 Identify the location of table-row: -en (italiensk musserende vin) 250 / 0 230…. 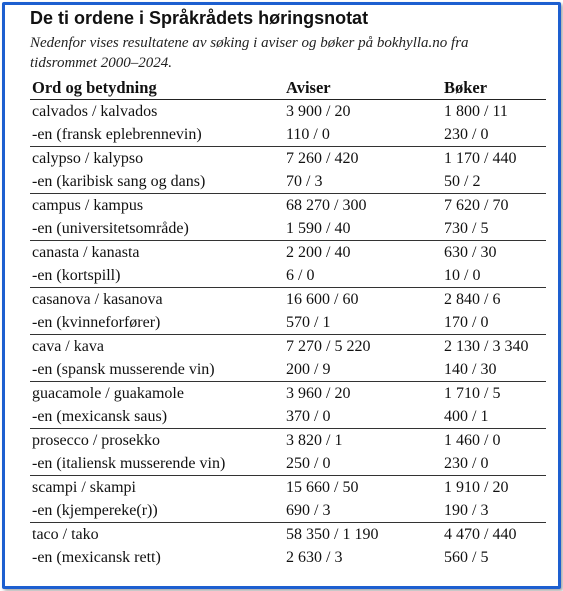
(288, 464).